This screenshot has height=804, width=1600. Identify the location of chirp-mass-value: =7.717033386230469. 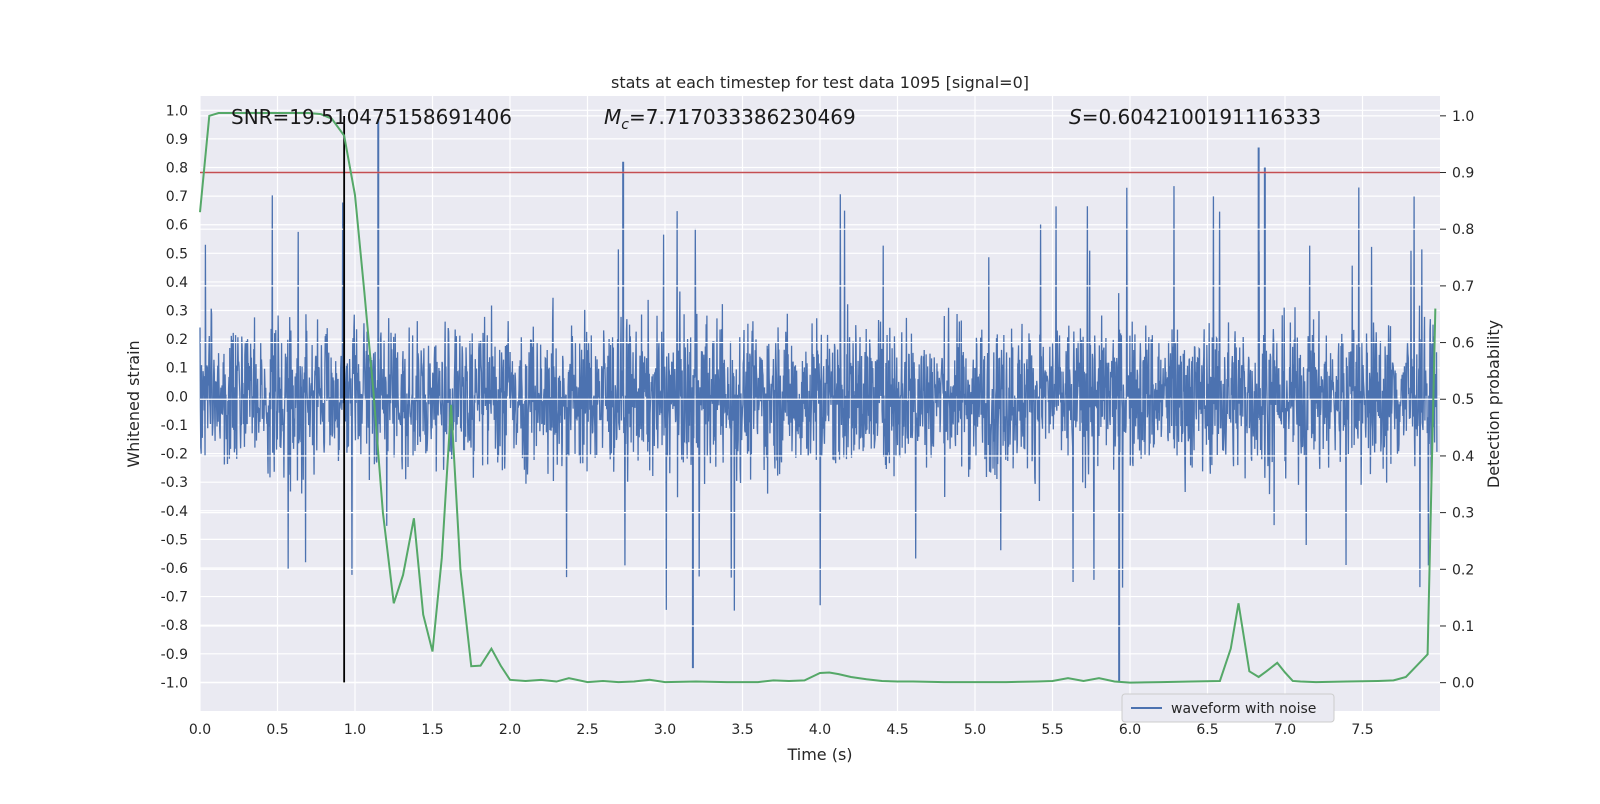
(742, 117).